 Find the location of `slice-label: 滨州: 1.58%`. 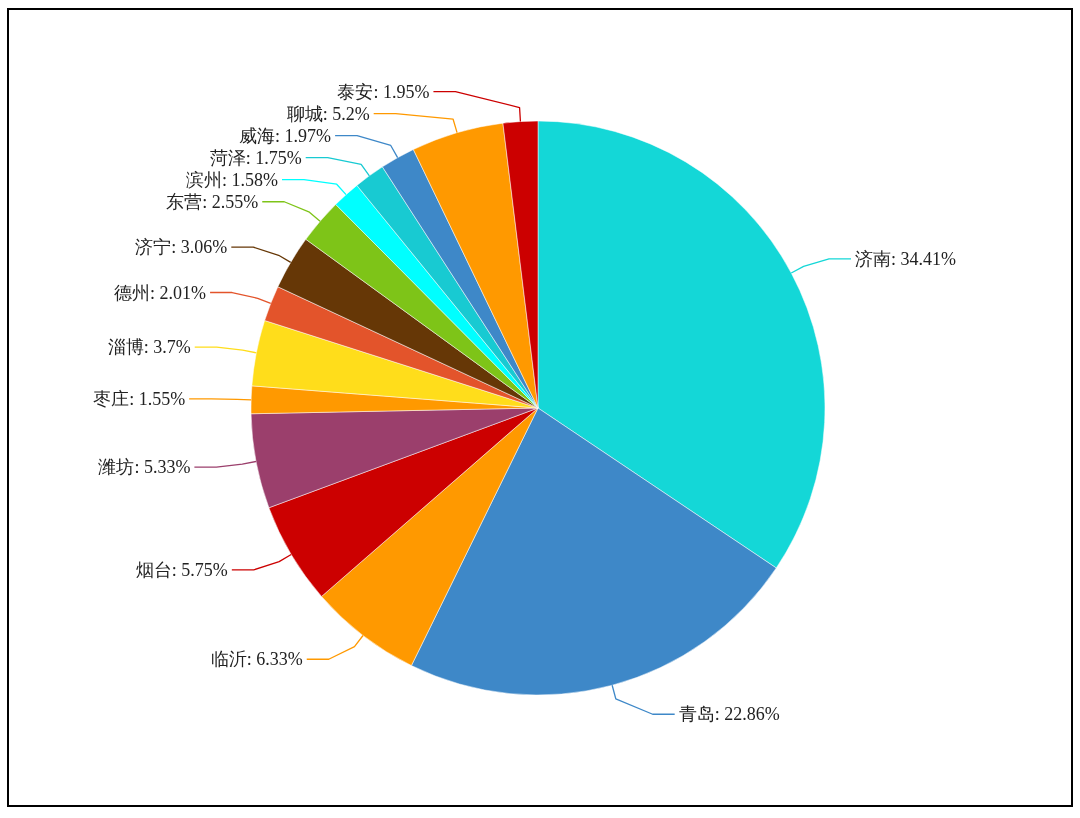

slice-label: 滨州: 1.58% is located at coordinates (231, 179).